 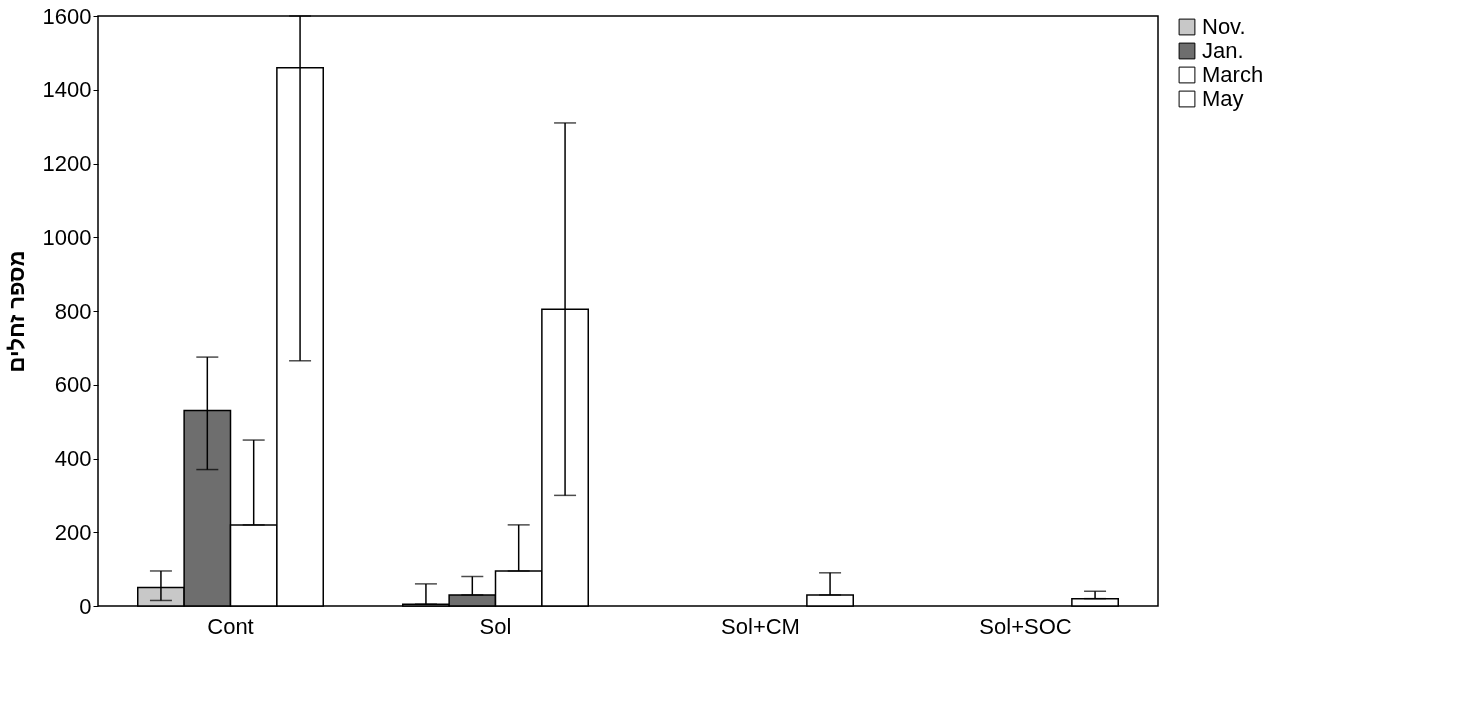 What do you see at coordinates (85, 606) in the screenshot?
I see `y-tick-label: 0` at bounding box center [85, 606].